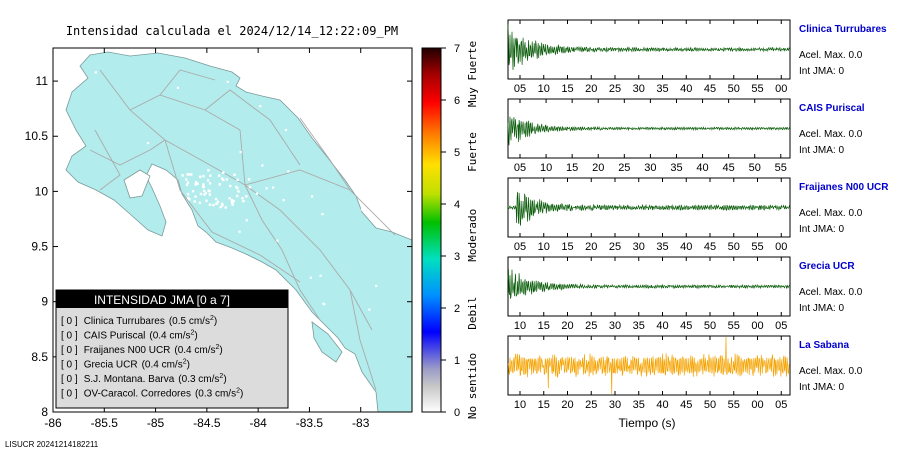 This screenshot has height=460, width=910. What do you see at coordinates (189, 321) in the screenshot?
I see `legend-item-pga: (0.5 cm/s` at bounding box center [189, 321].